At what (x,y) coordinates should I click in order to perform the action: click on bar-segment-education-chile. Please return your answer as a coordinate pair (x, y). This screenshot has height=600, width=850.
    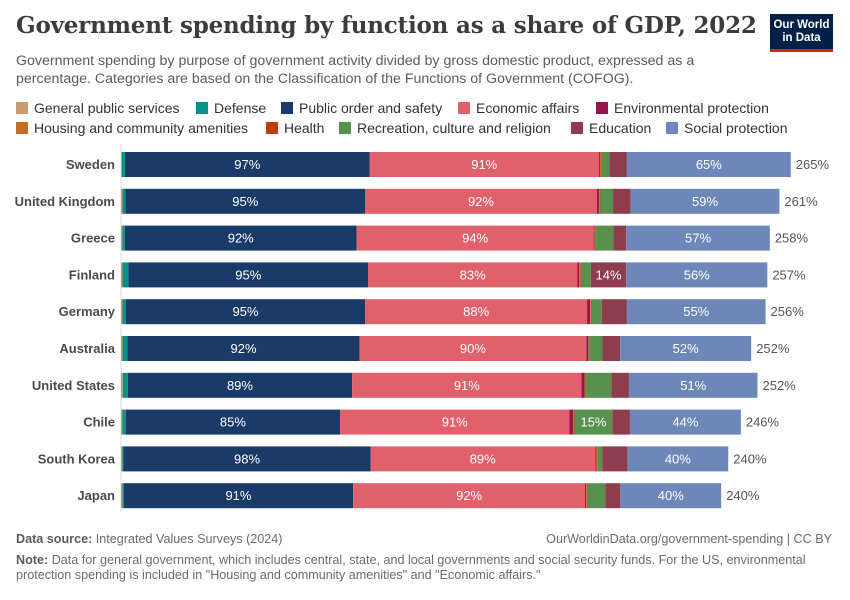
    Looking at the image, I should click on (621, 422).